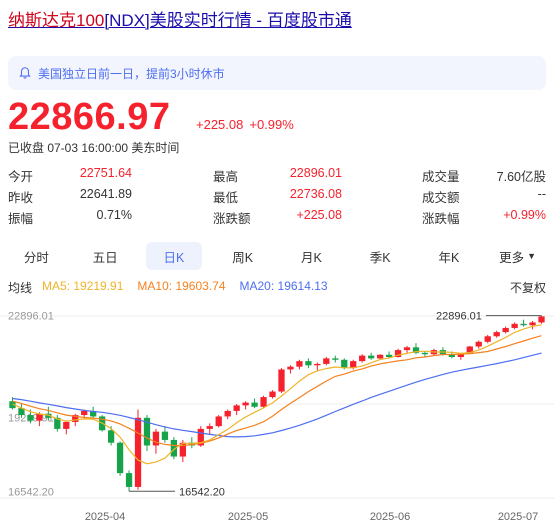 The height and width of the screenshot is (532, 554). I want to click on bell-icon, so click(25, 73).